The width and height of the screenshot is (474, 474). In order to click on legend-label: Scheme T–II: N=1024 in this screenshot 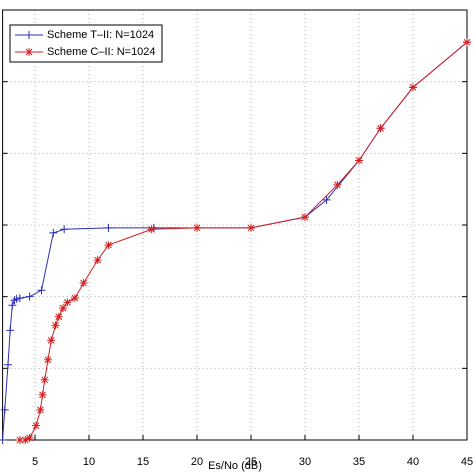, I will do `click(100, 35)`.